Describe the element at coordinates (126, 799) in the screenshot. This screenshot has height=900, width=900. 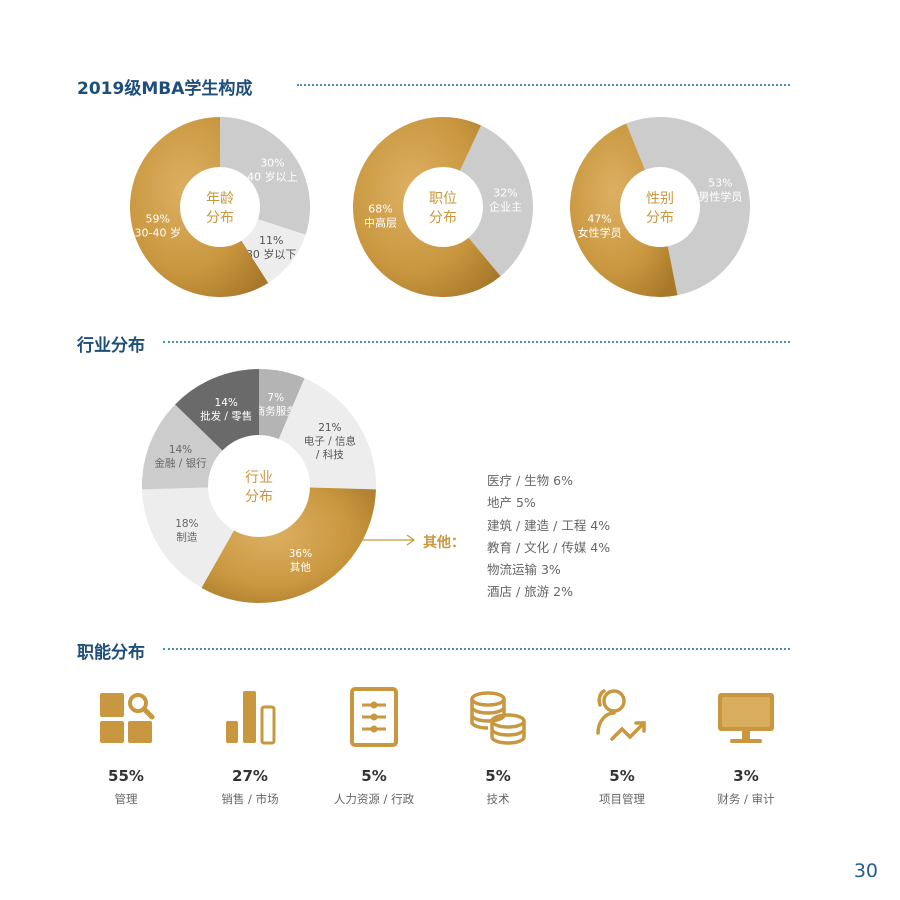
I see `function-label: 管理` at that location.